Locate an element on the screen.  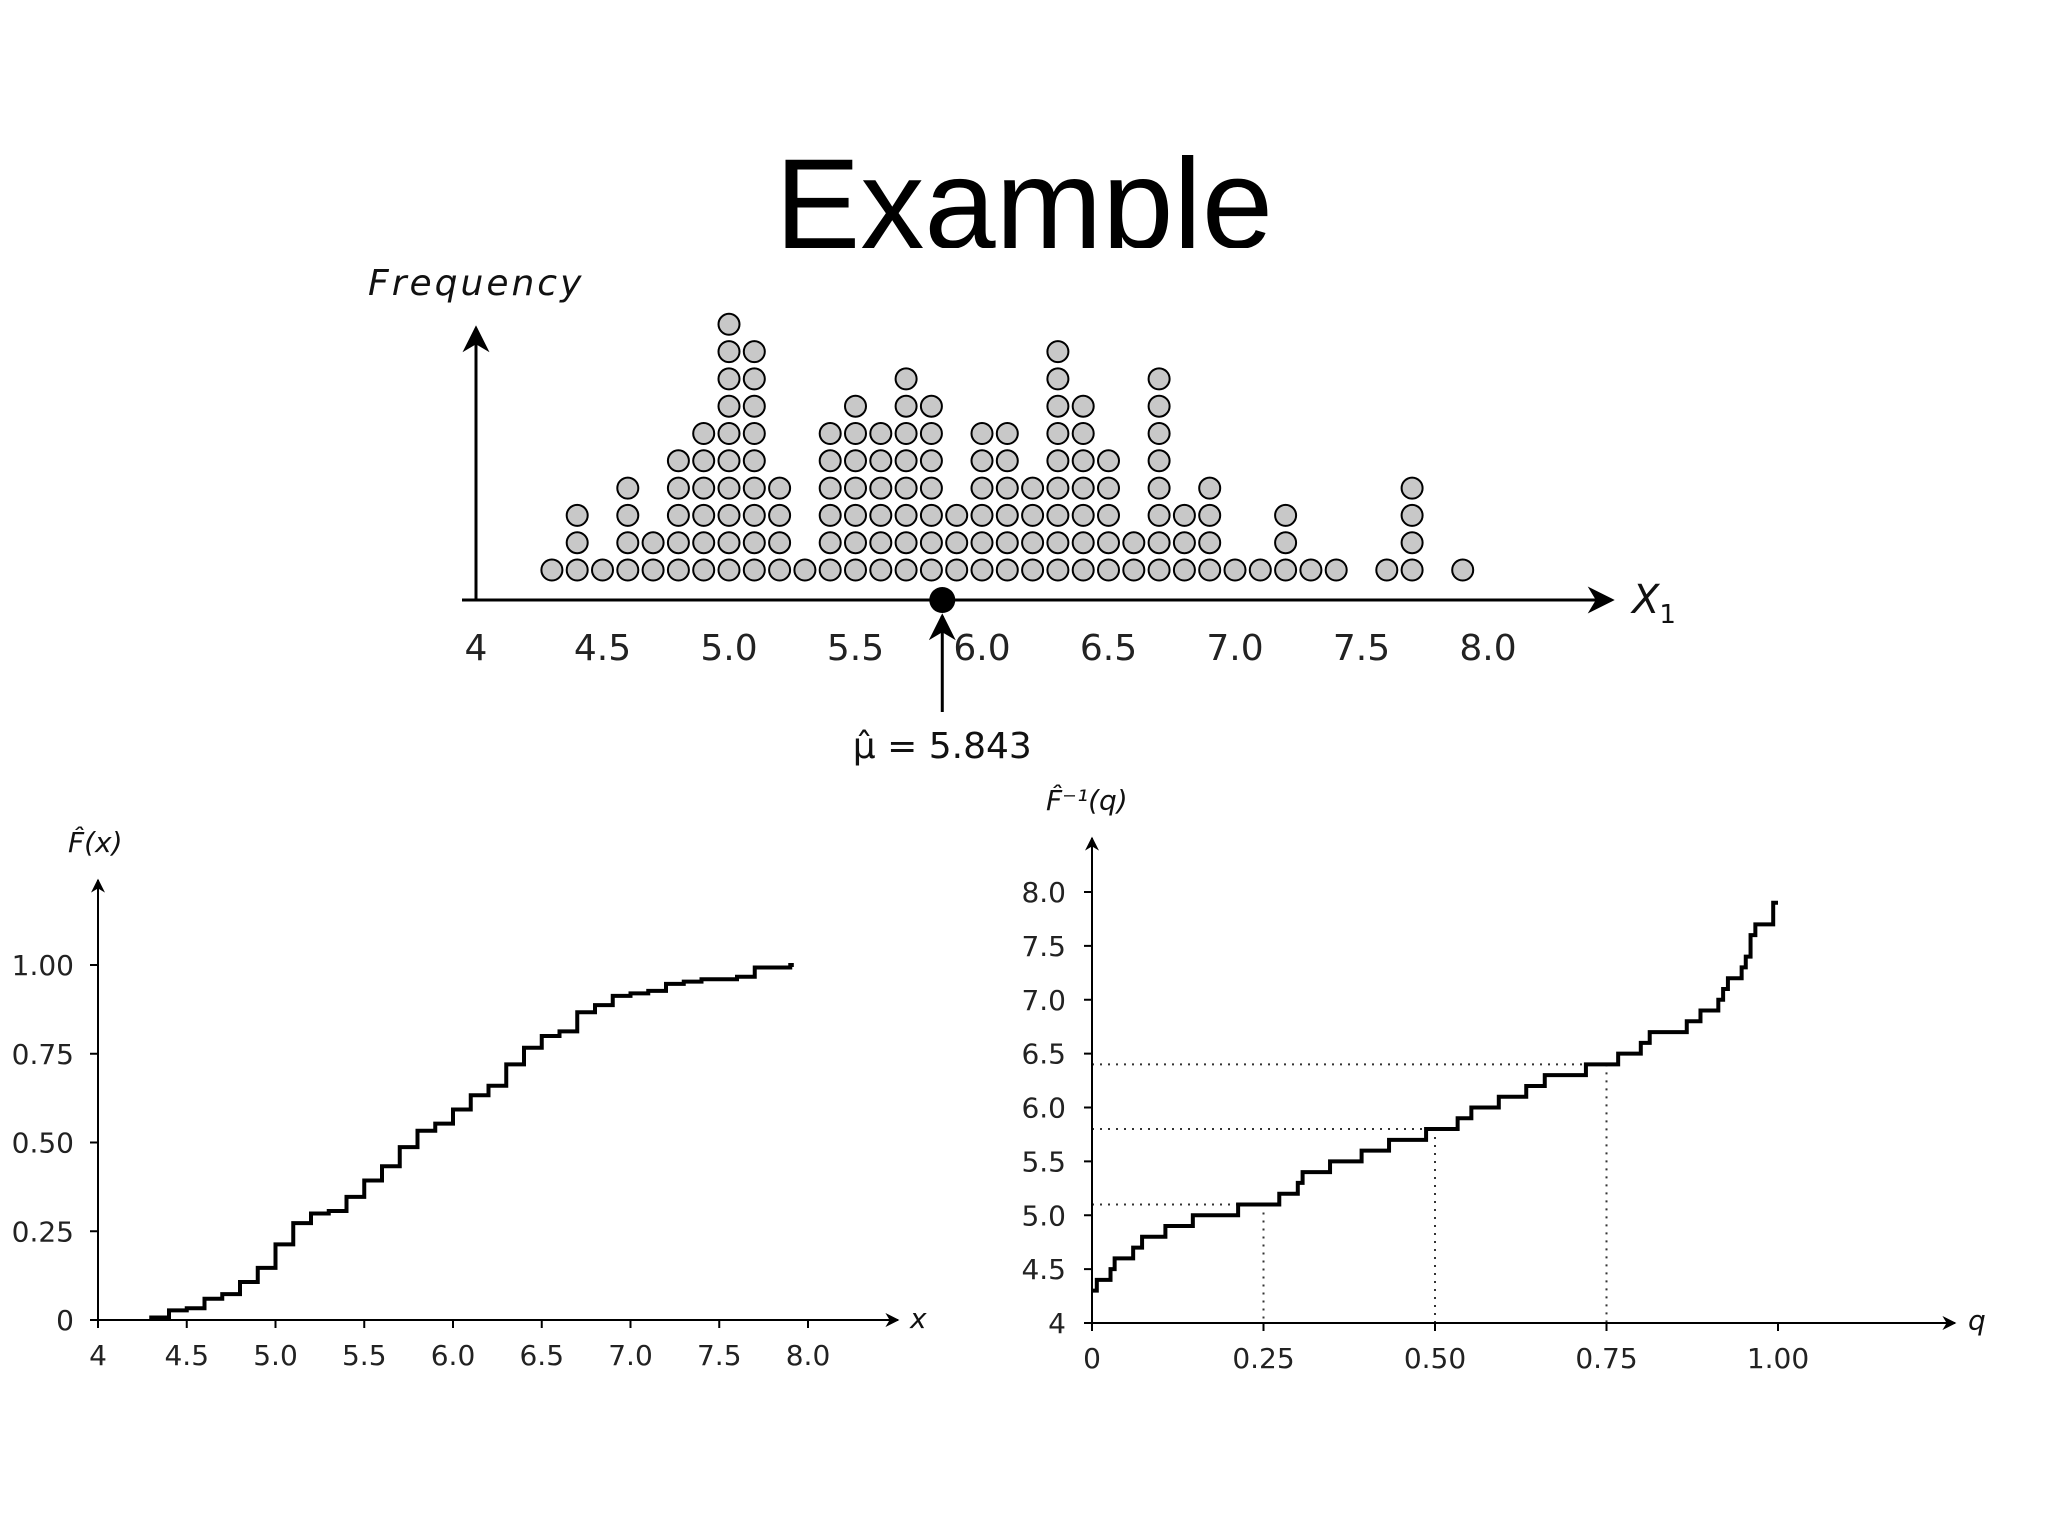
ecdf-y-tick-label: 0 is located at coordinates (65, 1320).